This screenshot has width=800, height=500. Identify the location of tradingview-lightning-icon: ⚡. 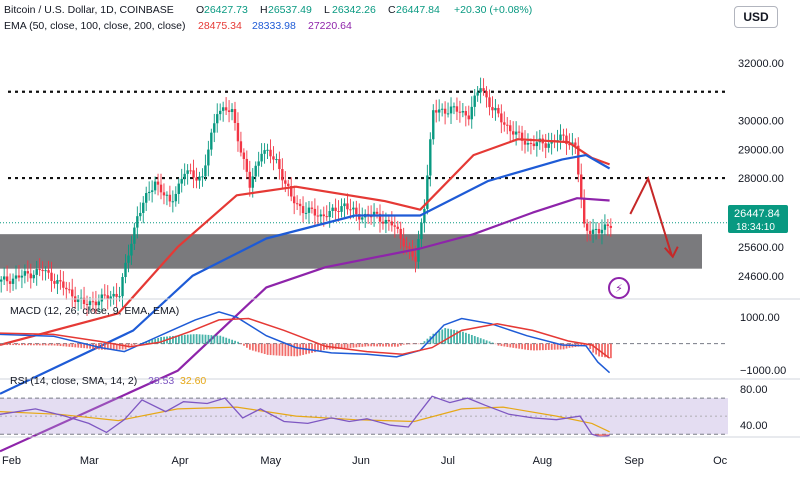
(619, 288).